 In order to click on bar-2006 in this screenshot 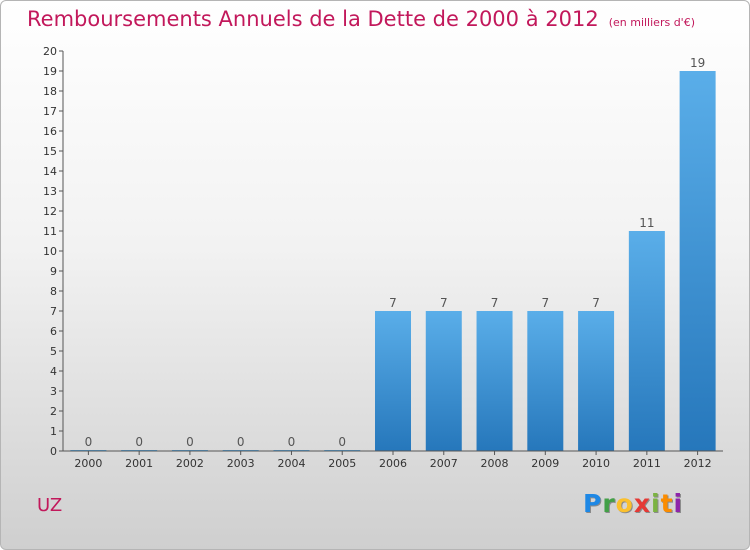, I will do `click(393, 381)`.